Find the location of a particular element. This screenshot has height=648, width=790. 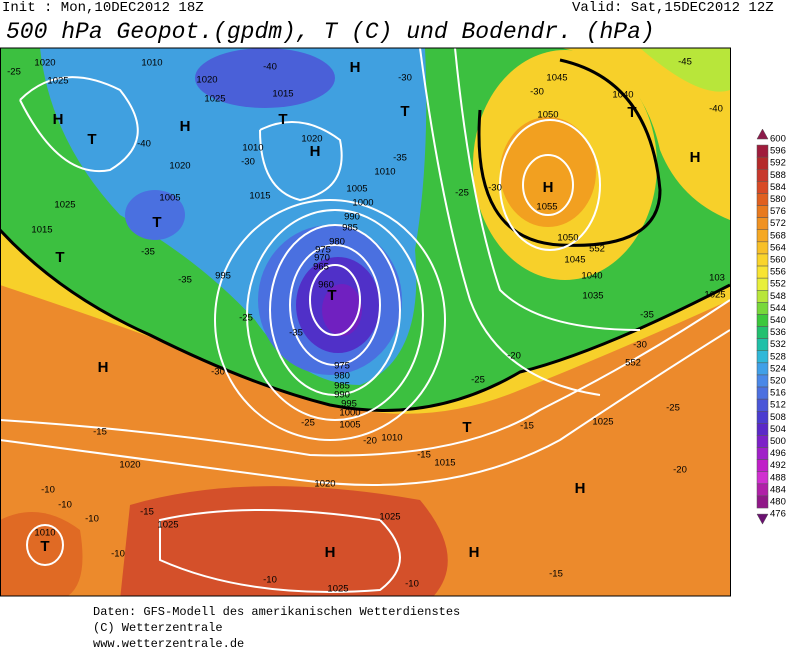

contour-label: 552 is located at coordinates (633, 363).